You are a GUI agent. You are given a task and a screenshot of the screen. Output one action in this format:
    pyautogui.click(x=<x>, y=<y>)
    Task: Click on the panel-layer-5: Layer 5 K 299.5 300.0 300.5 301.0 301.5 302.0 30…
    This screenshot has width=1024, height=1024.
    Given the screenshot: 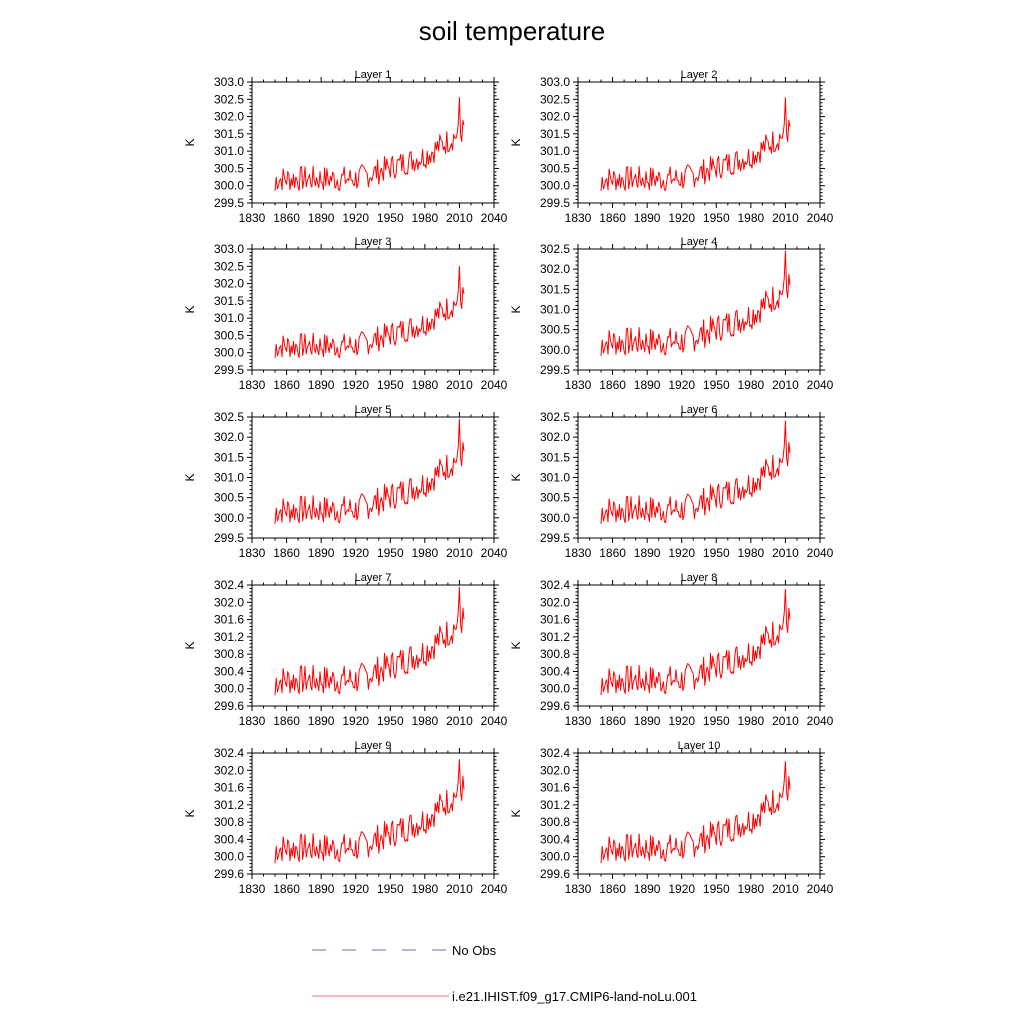 What is the action you would take?
    pyautogui.click(x=345, y=482)
    